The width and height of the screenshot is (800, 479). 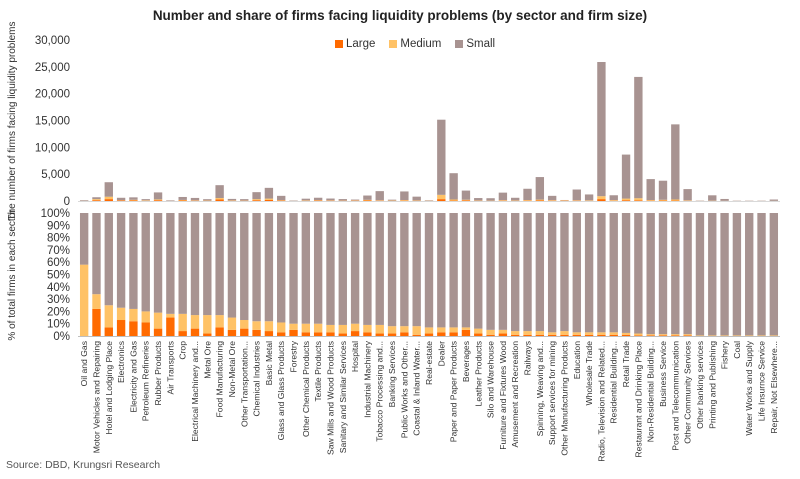 I want to click on x-tick-label: Glass and Glass Products, so click(x=281, y=390).